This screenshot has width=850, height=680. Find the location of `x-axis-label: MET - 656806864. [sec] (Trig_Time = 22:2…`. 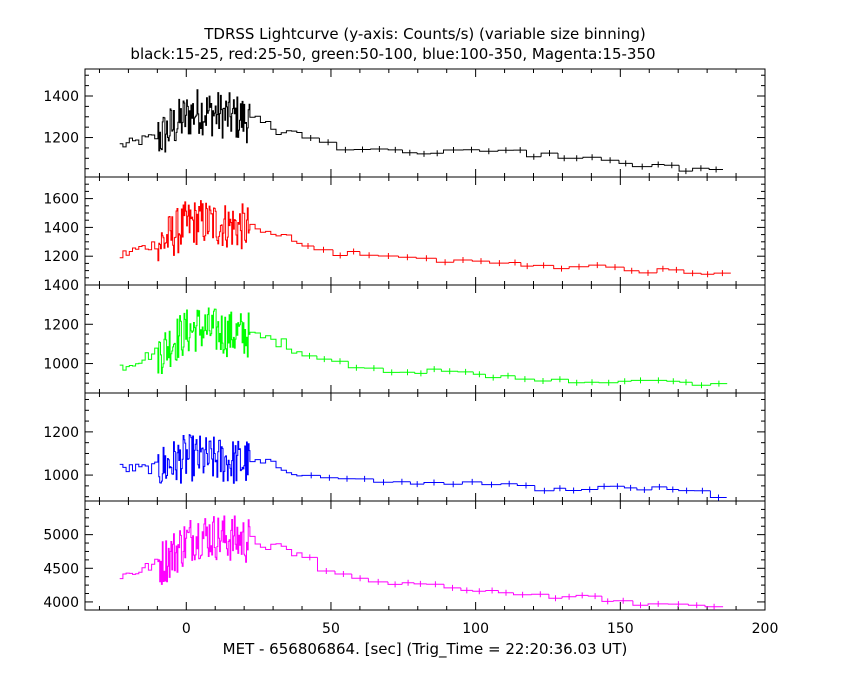

x-axis-label: MET - 656806864. [sec] (Trig_Time = 22:2… is located at coordinates (425, 649).